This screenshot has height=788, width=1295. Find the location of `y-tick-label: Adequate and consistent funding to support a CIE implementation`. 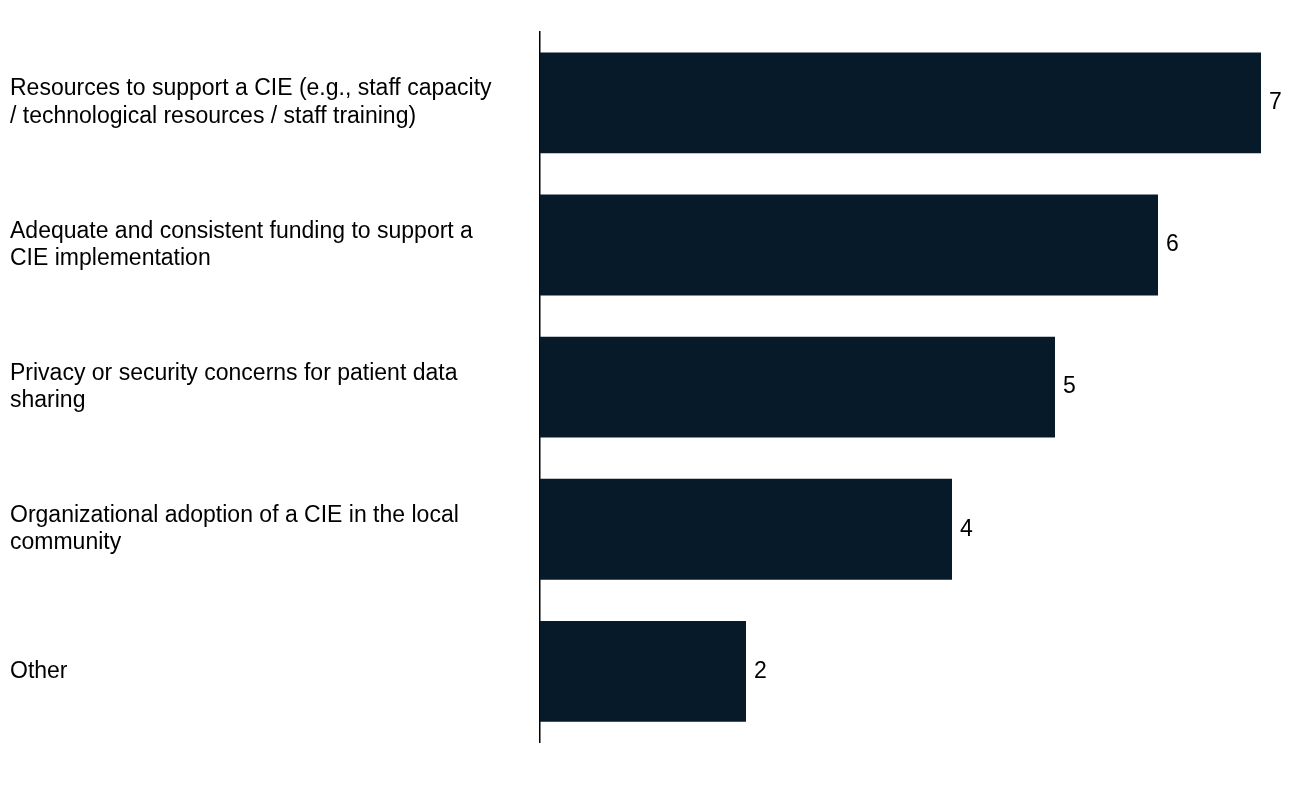

y-tick-label: Adequate and consistent funding to support a CIE implementation is located at coordinates (242, 243).